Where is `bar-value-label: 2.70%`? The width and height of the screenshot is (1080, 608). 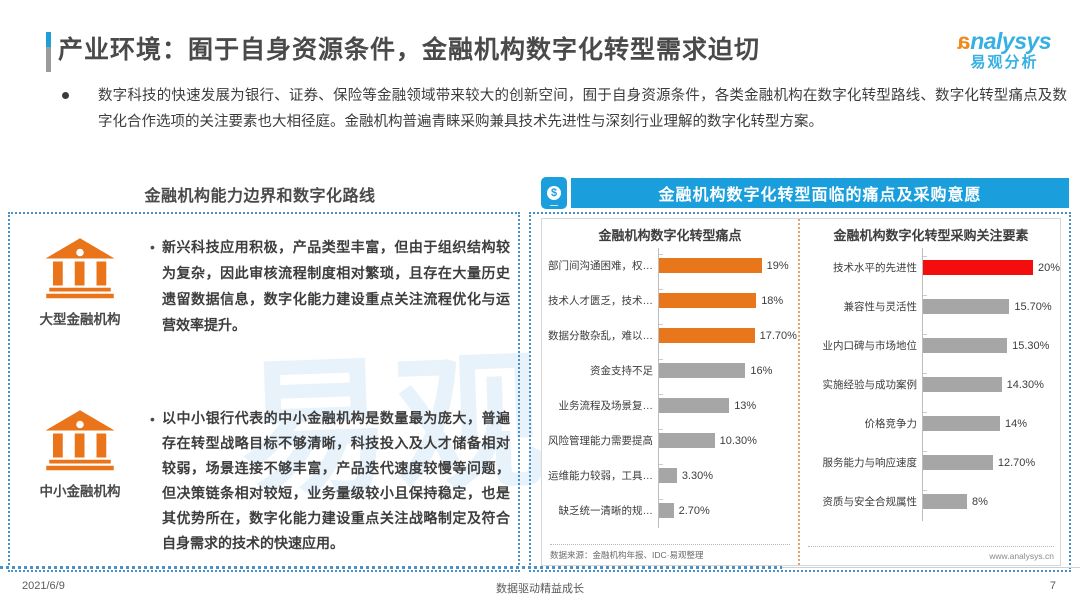
bar-value-label: 2.70% is located at coordinates (694, 510).